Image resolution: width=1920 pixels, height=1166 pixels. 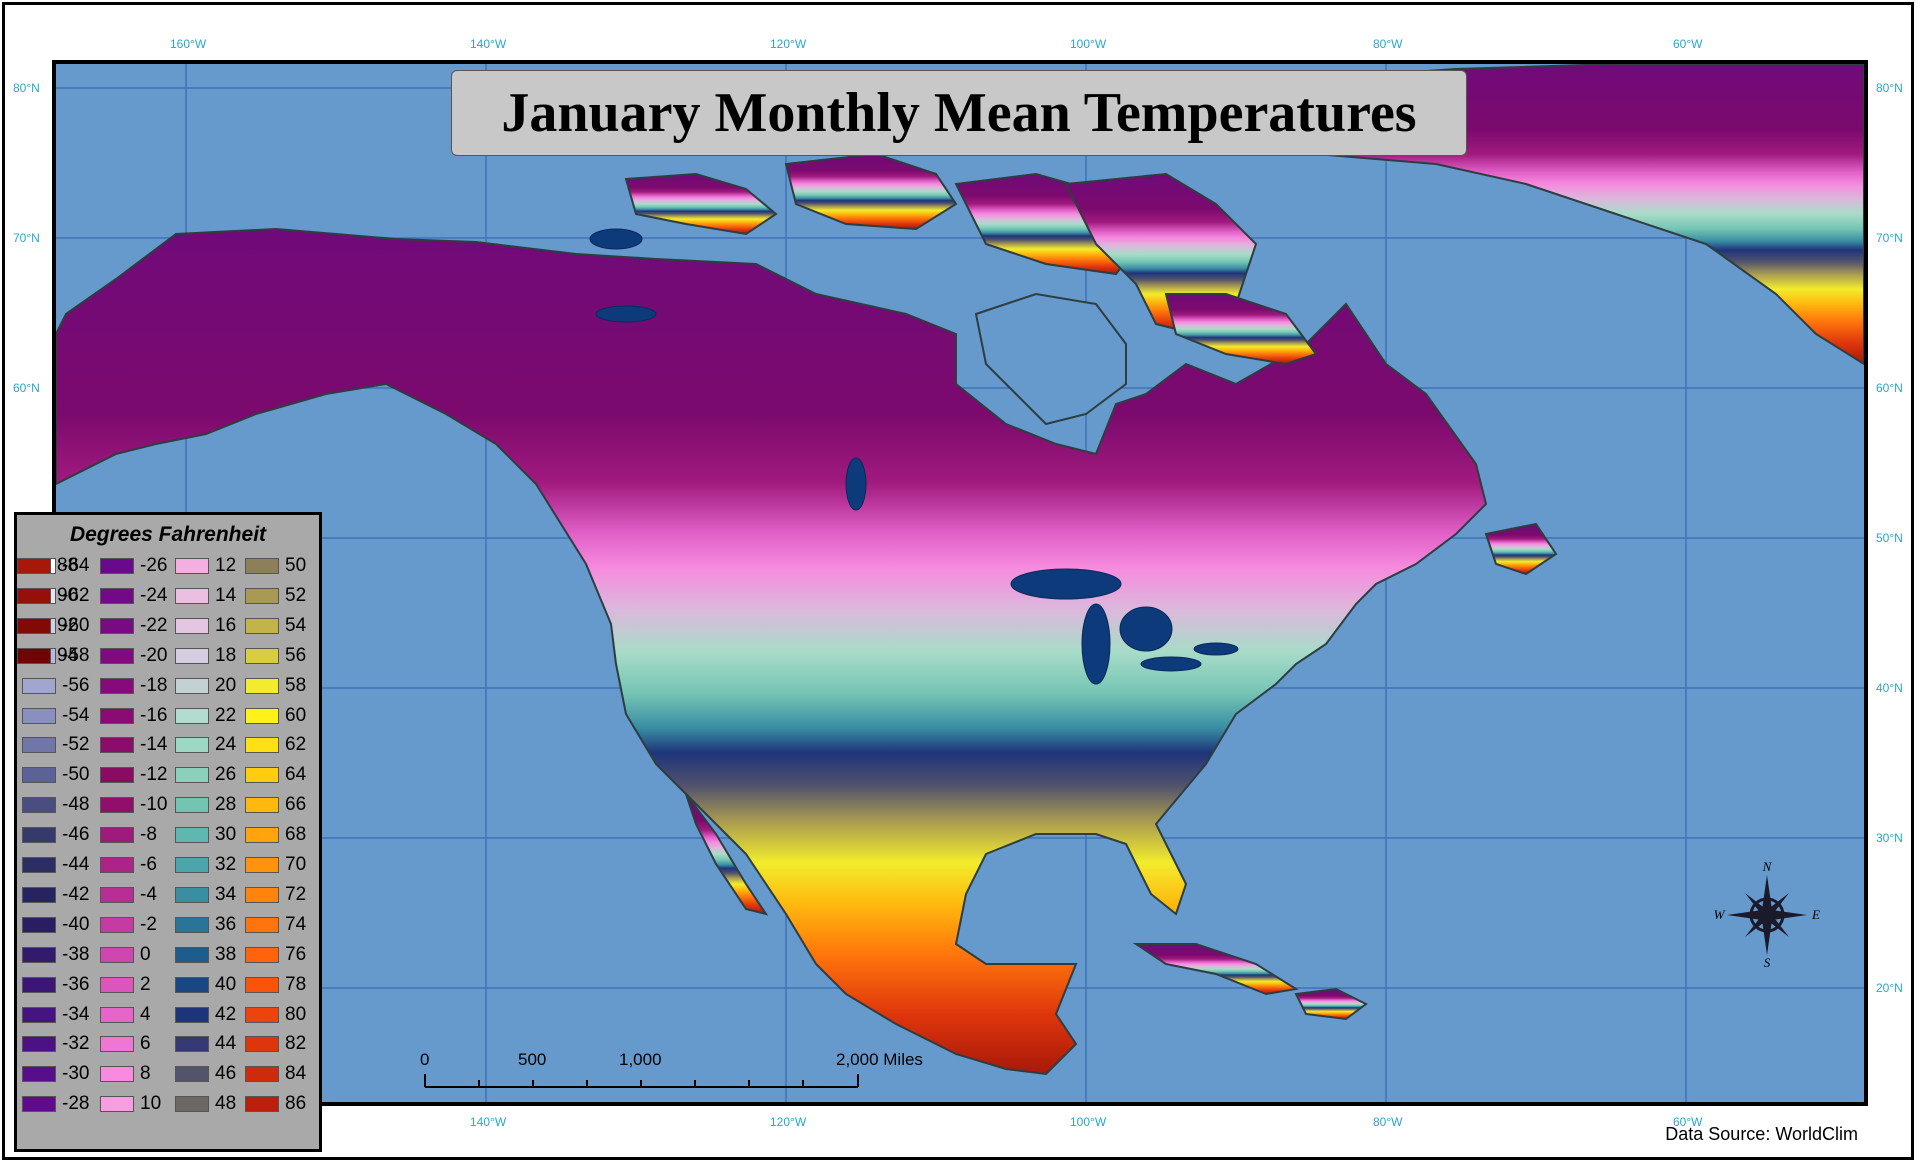 I want to click on title-box: January Monthly Mean Temperatures, so click(x=959, y=113).